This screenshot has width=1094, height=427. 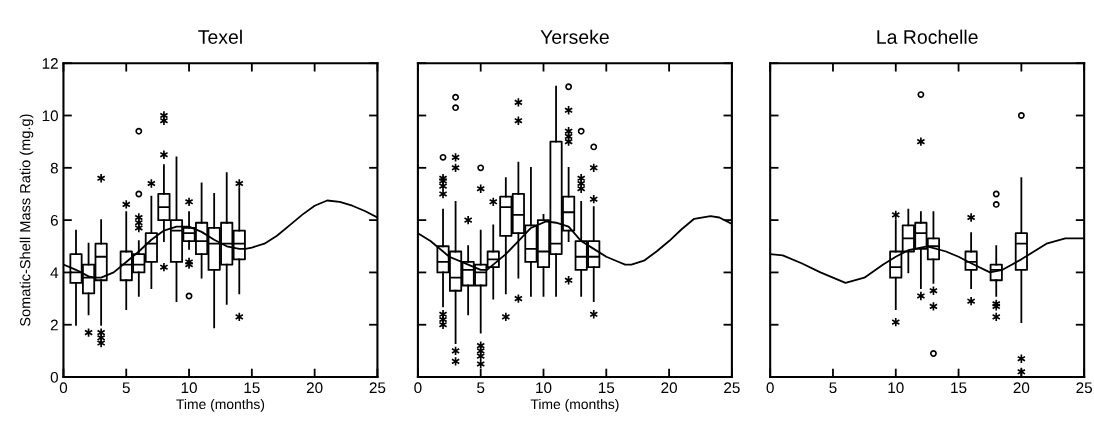 I want to click on y-tick-label: 0, so click(x=54, y=377).